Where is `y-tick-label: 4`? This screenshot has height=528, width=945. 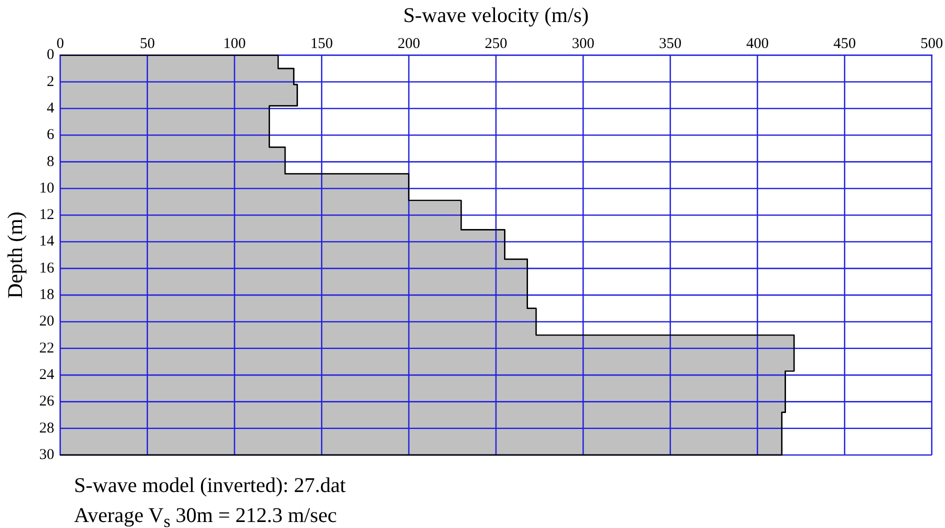
y-tick-label: 4 is located at coordinates (50, 108).